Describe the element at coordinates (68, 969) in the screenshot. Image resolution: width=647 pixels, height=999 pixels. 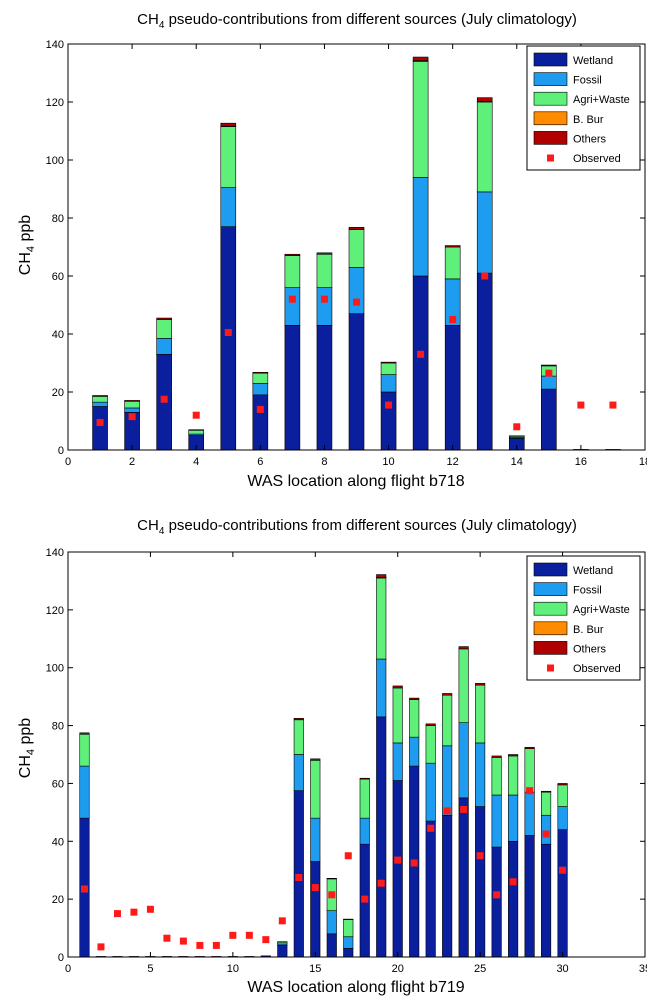
I see `bottom-chart-x-tick-label: 0` at that location.